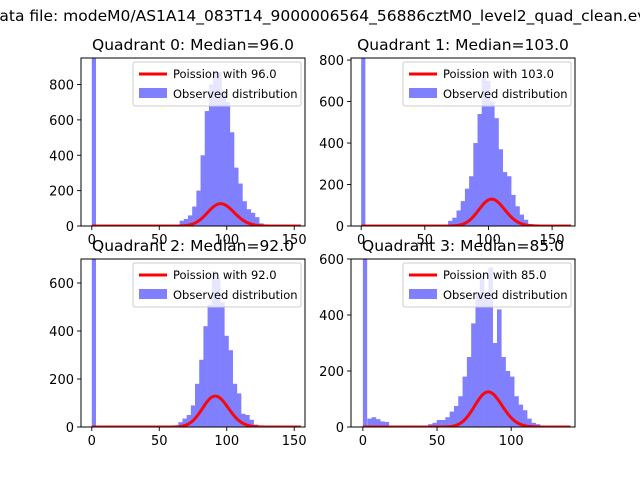 The width and height of the screenshot is (640, 480). I want to click on legend-patch-swatch, so click(153, 294).